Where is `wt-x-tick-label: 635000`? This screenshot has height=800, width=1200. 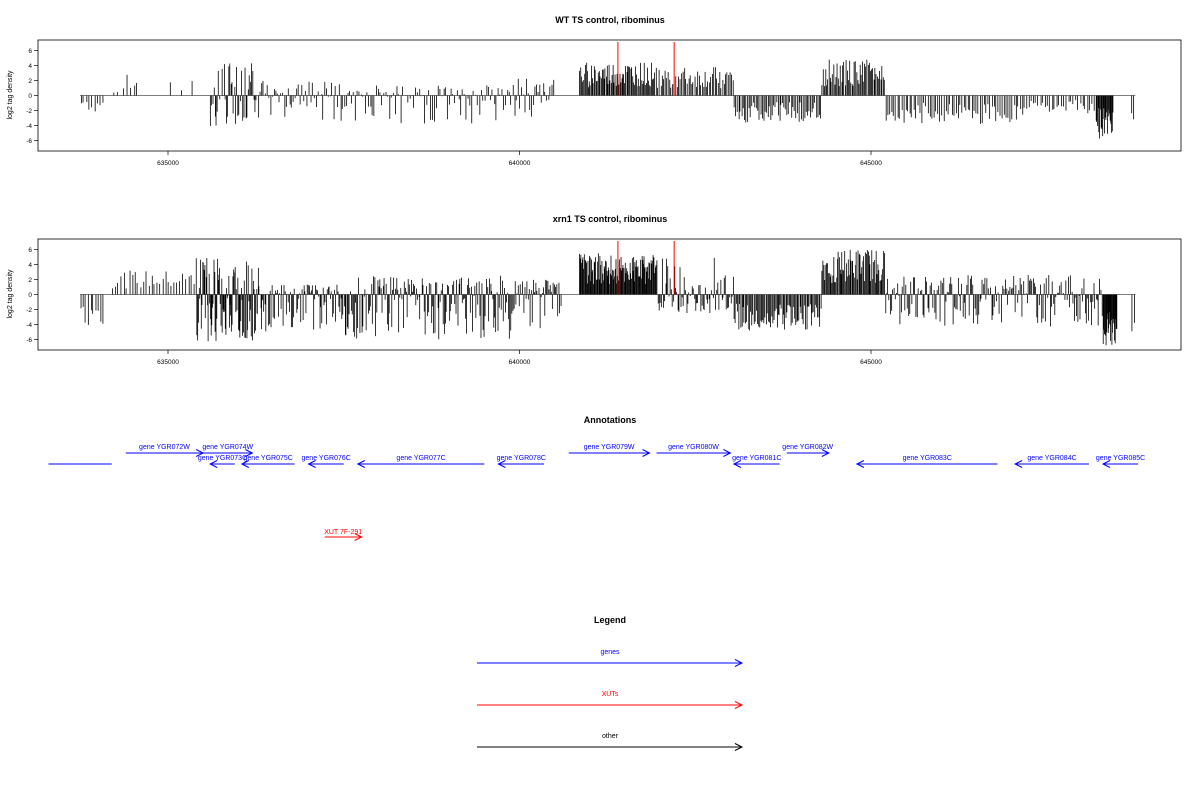 wt-x-tick-label: 635000 is located at coordinates (168, 163).